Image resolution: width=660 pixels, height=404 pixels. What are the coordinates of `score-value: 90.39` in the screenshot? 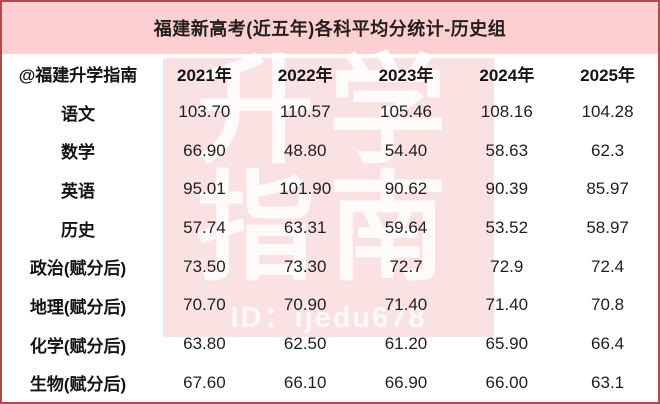 It's located at (507, 189).